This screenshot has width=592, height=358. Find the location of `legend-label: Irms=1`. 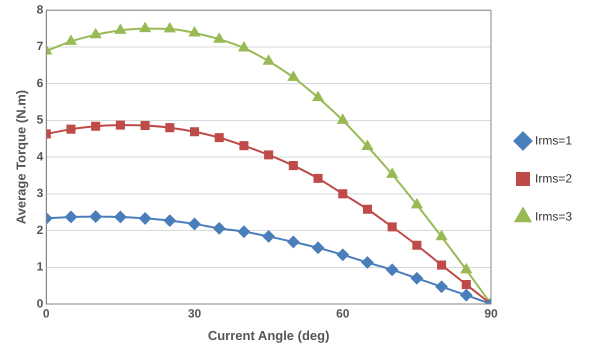

legend-label: Irms=1 is located at coordinates (553, 140).